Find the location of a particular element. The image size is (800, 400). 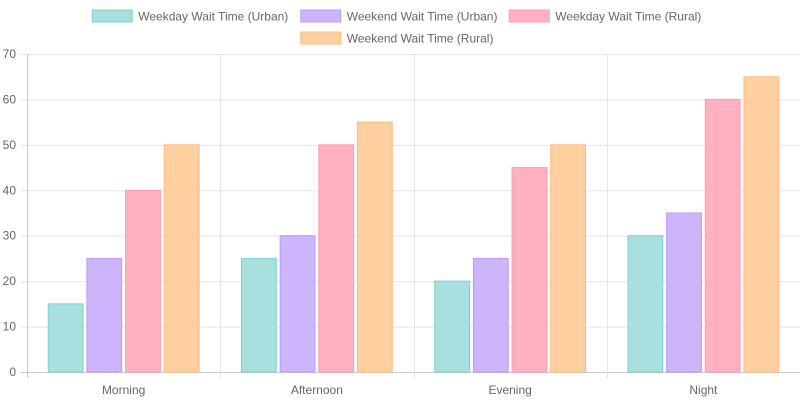

legend-label: Weekday Wait Time (Rural) is located at coordinates (628, 17).